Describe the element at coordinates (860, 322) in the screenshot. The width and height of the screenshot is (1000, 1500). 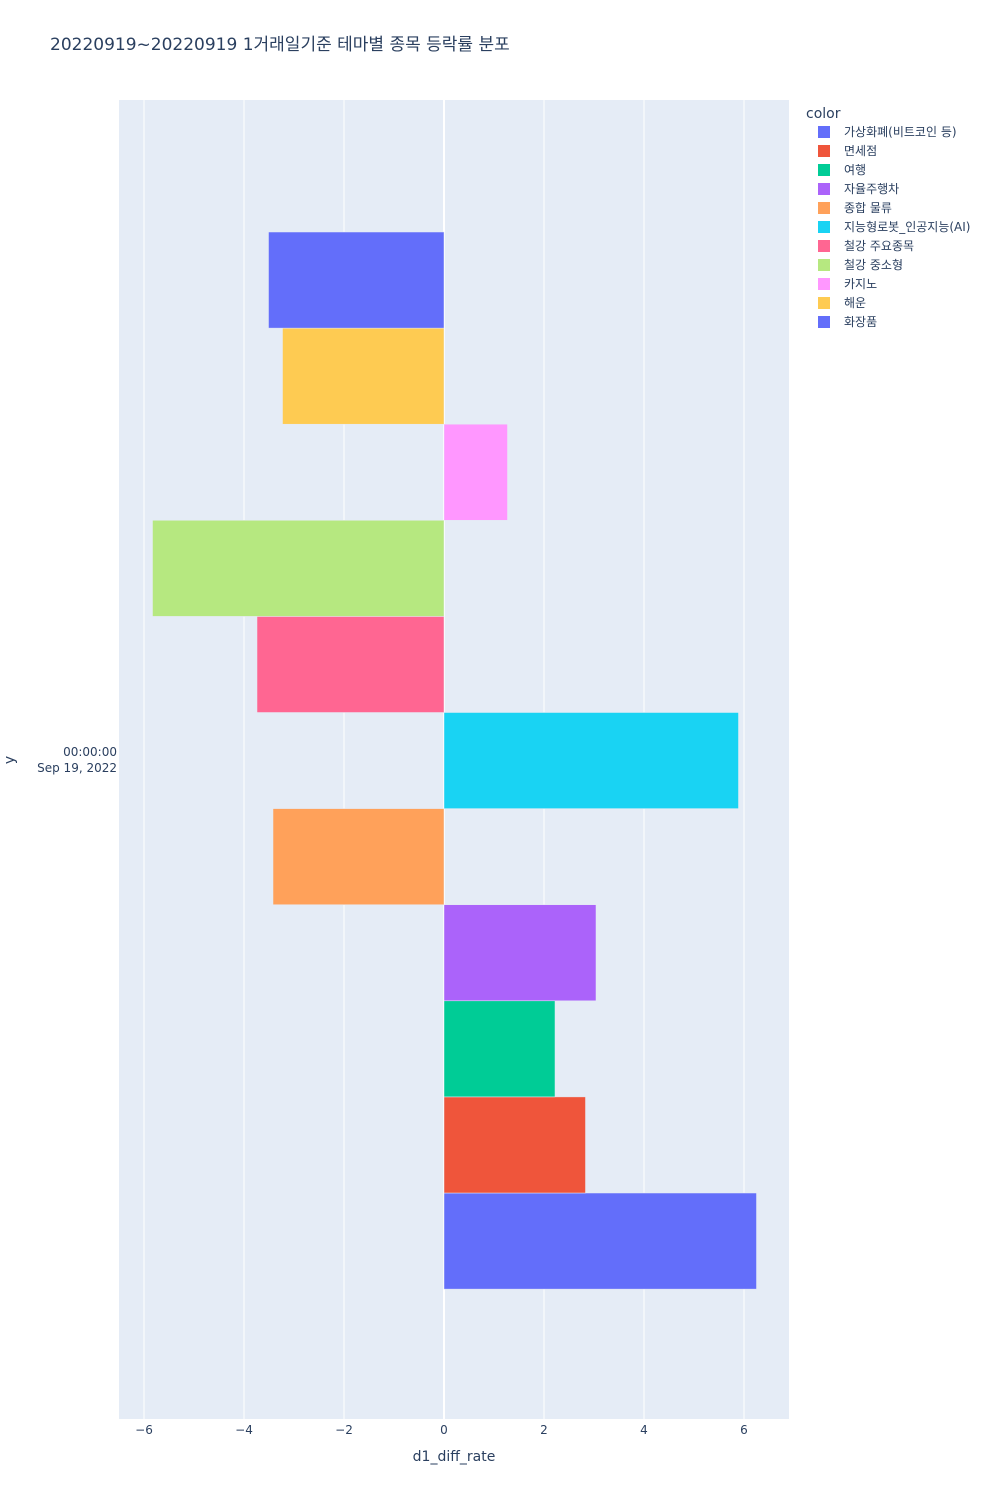
I see `legend-label: 화장품` at that location.